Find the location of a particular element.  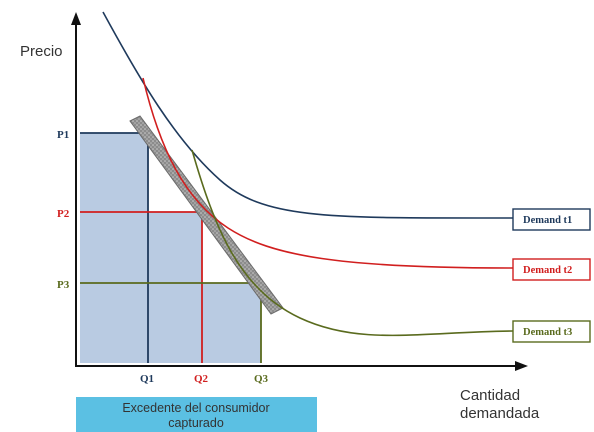

surplus-banner-box is located at coordinates (196, 414).